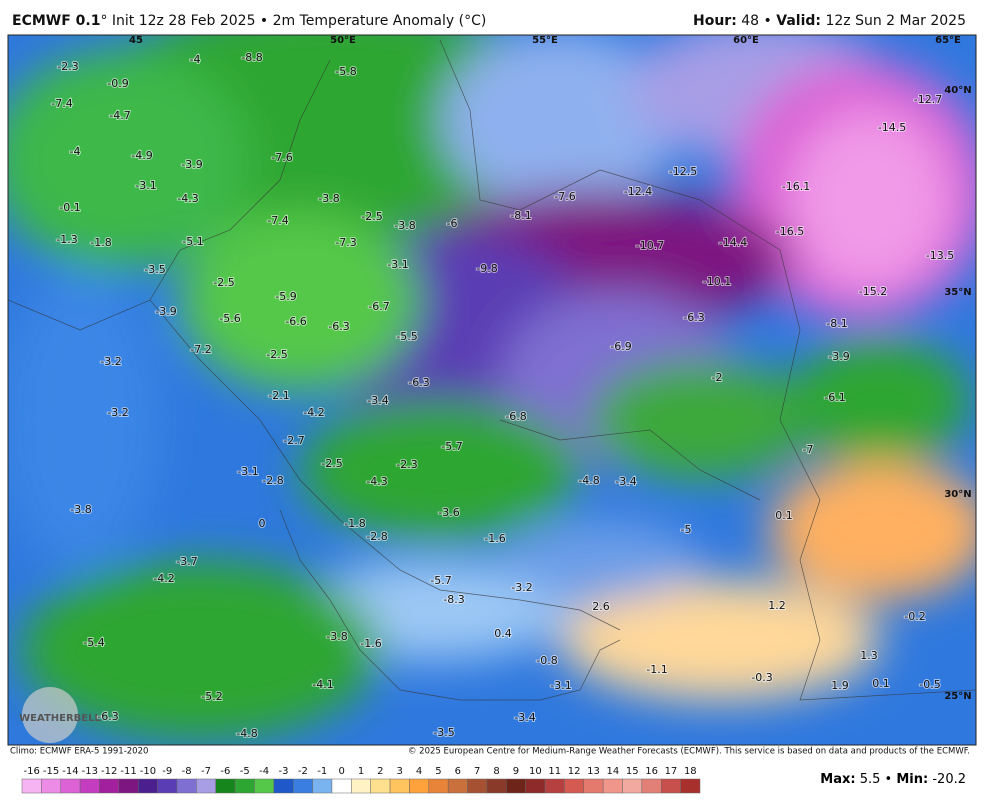  What do you see at coordinates (593, 771) in the screenshot?
I see `colorbar-label: 13` at bounding box center [593, 771].